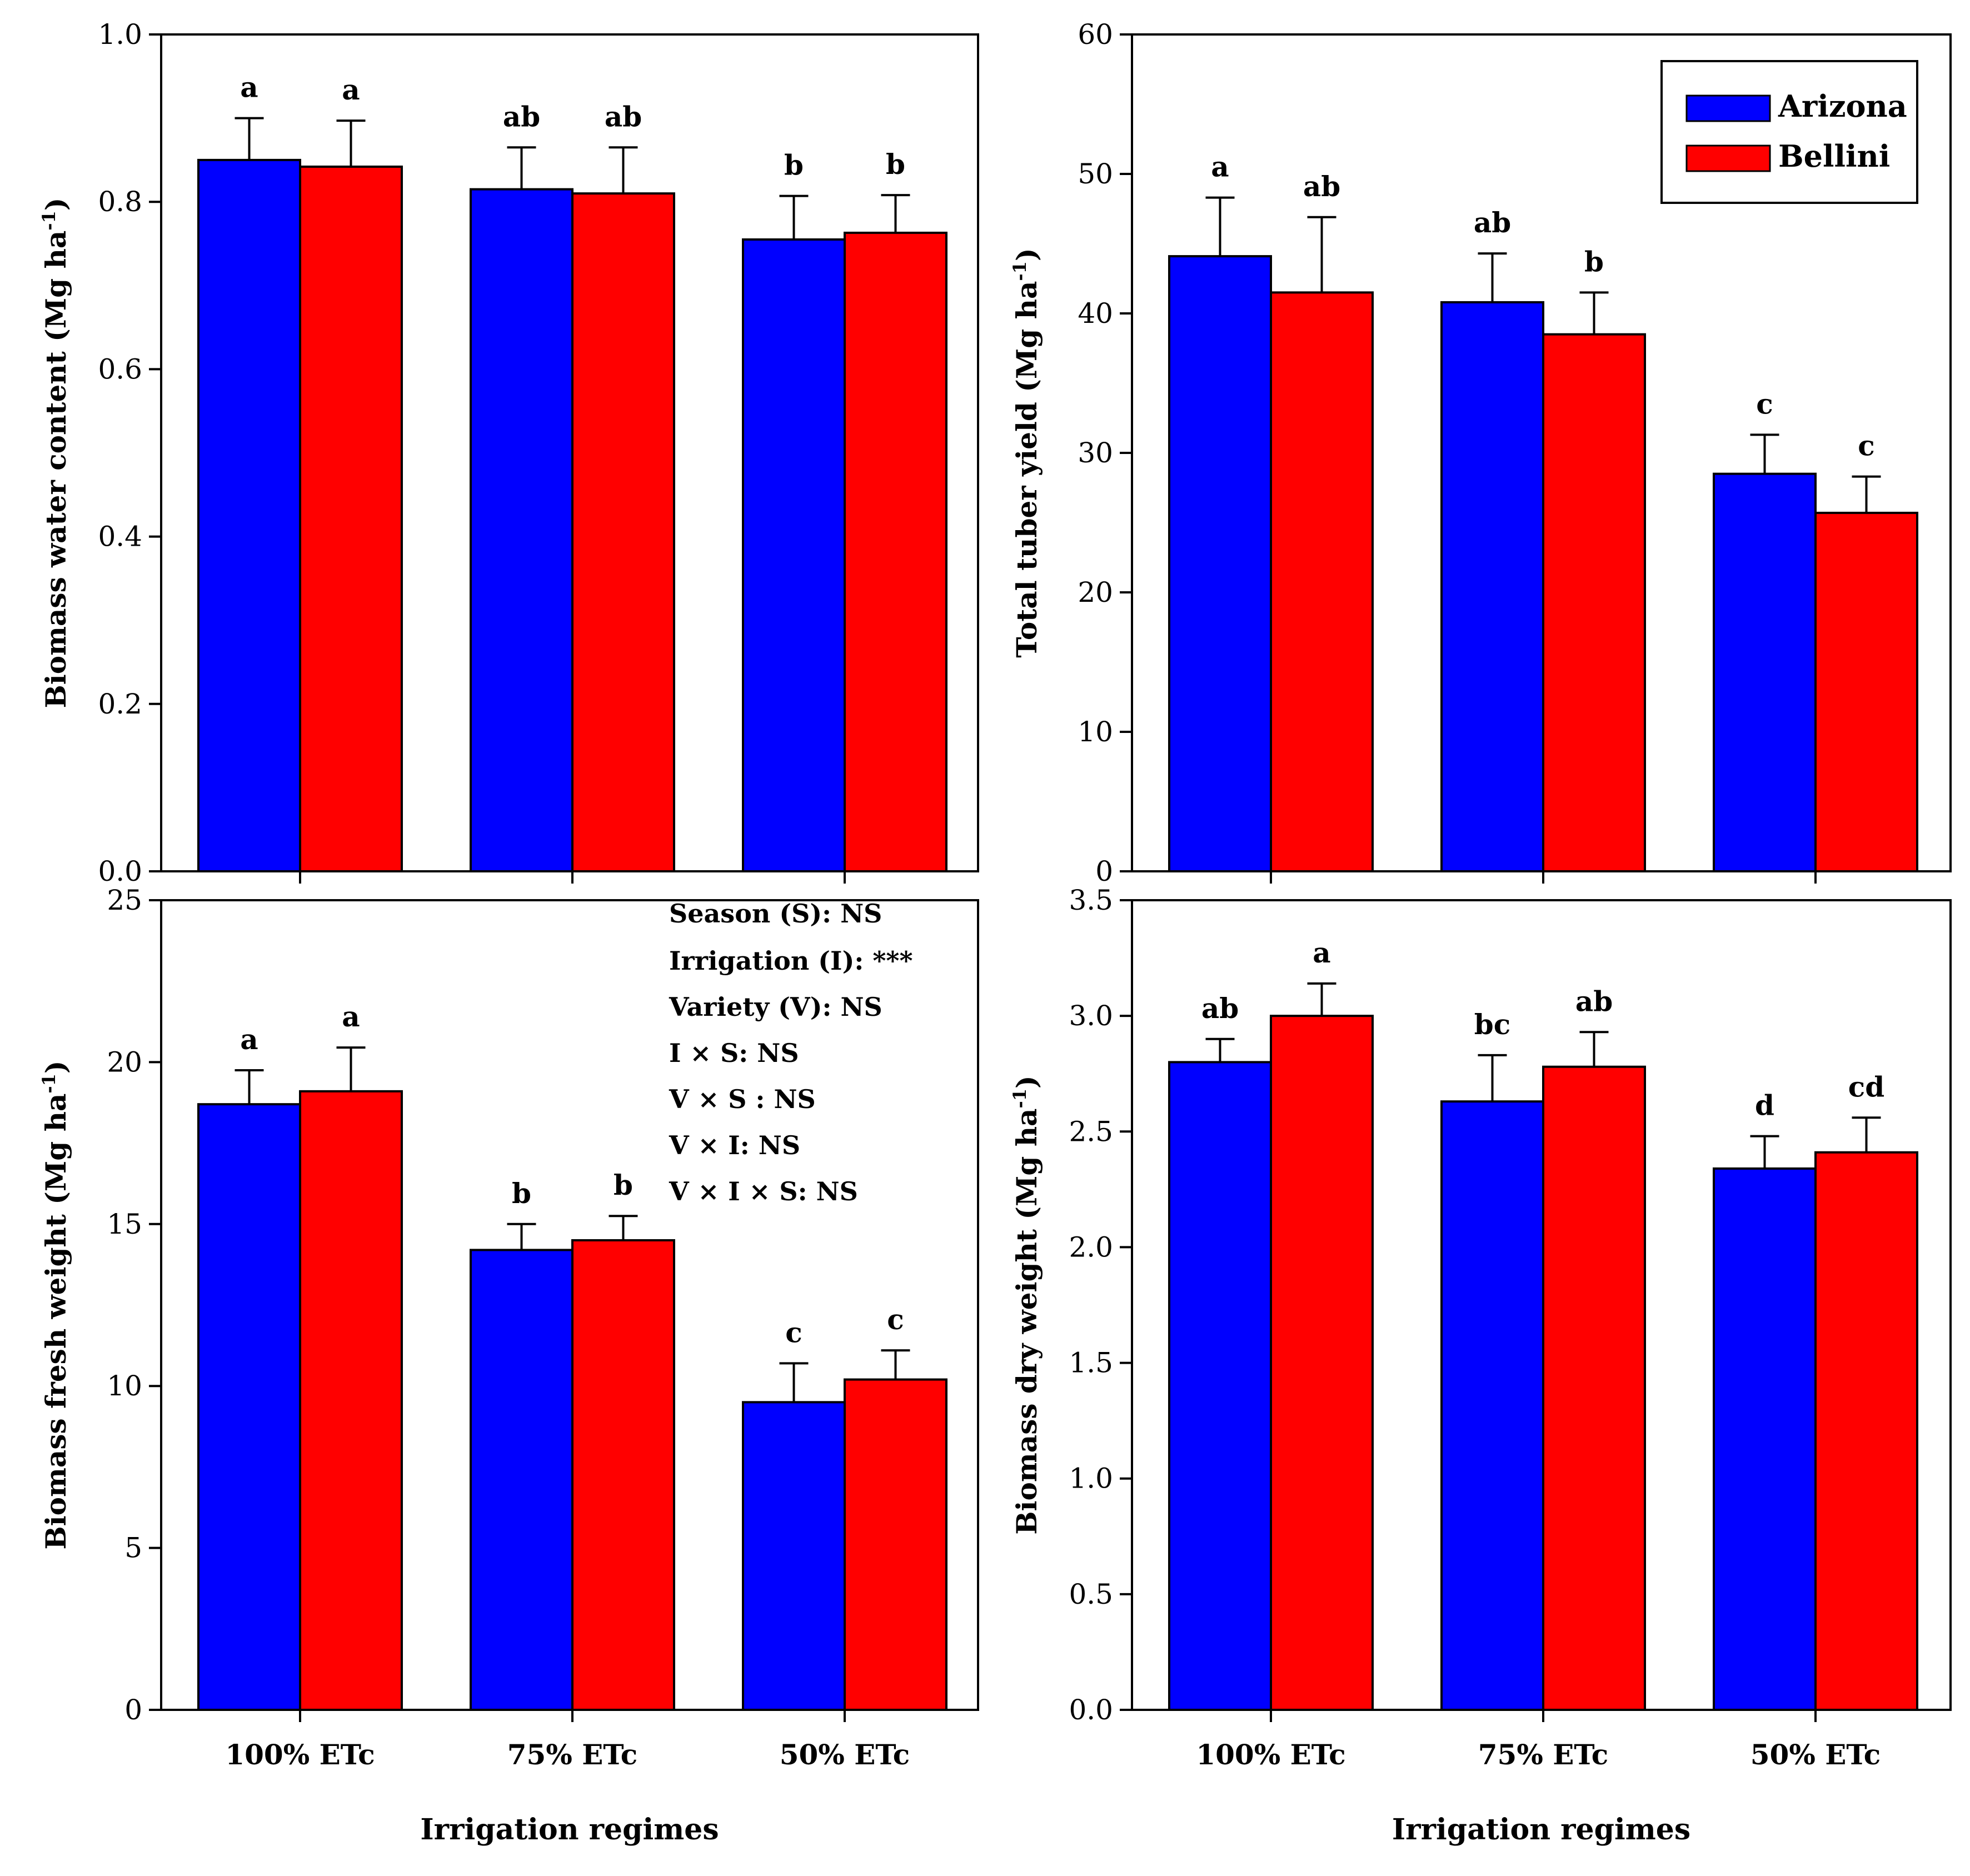 This screenshot has width=1970, height=1876. Describe the element at coordinates (124, 900) in the screenshot. I see `y-tick-label: 25` at that location.